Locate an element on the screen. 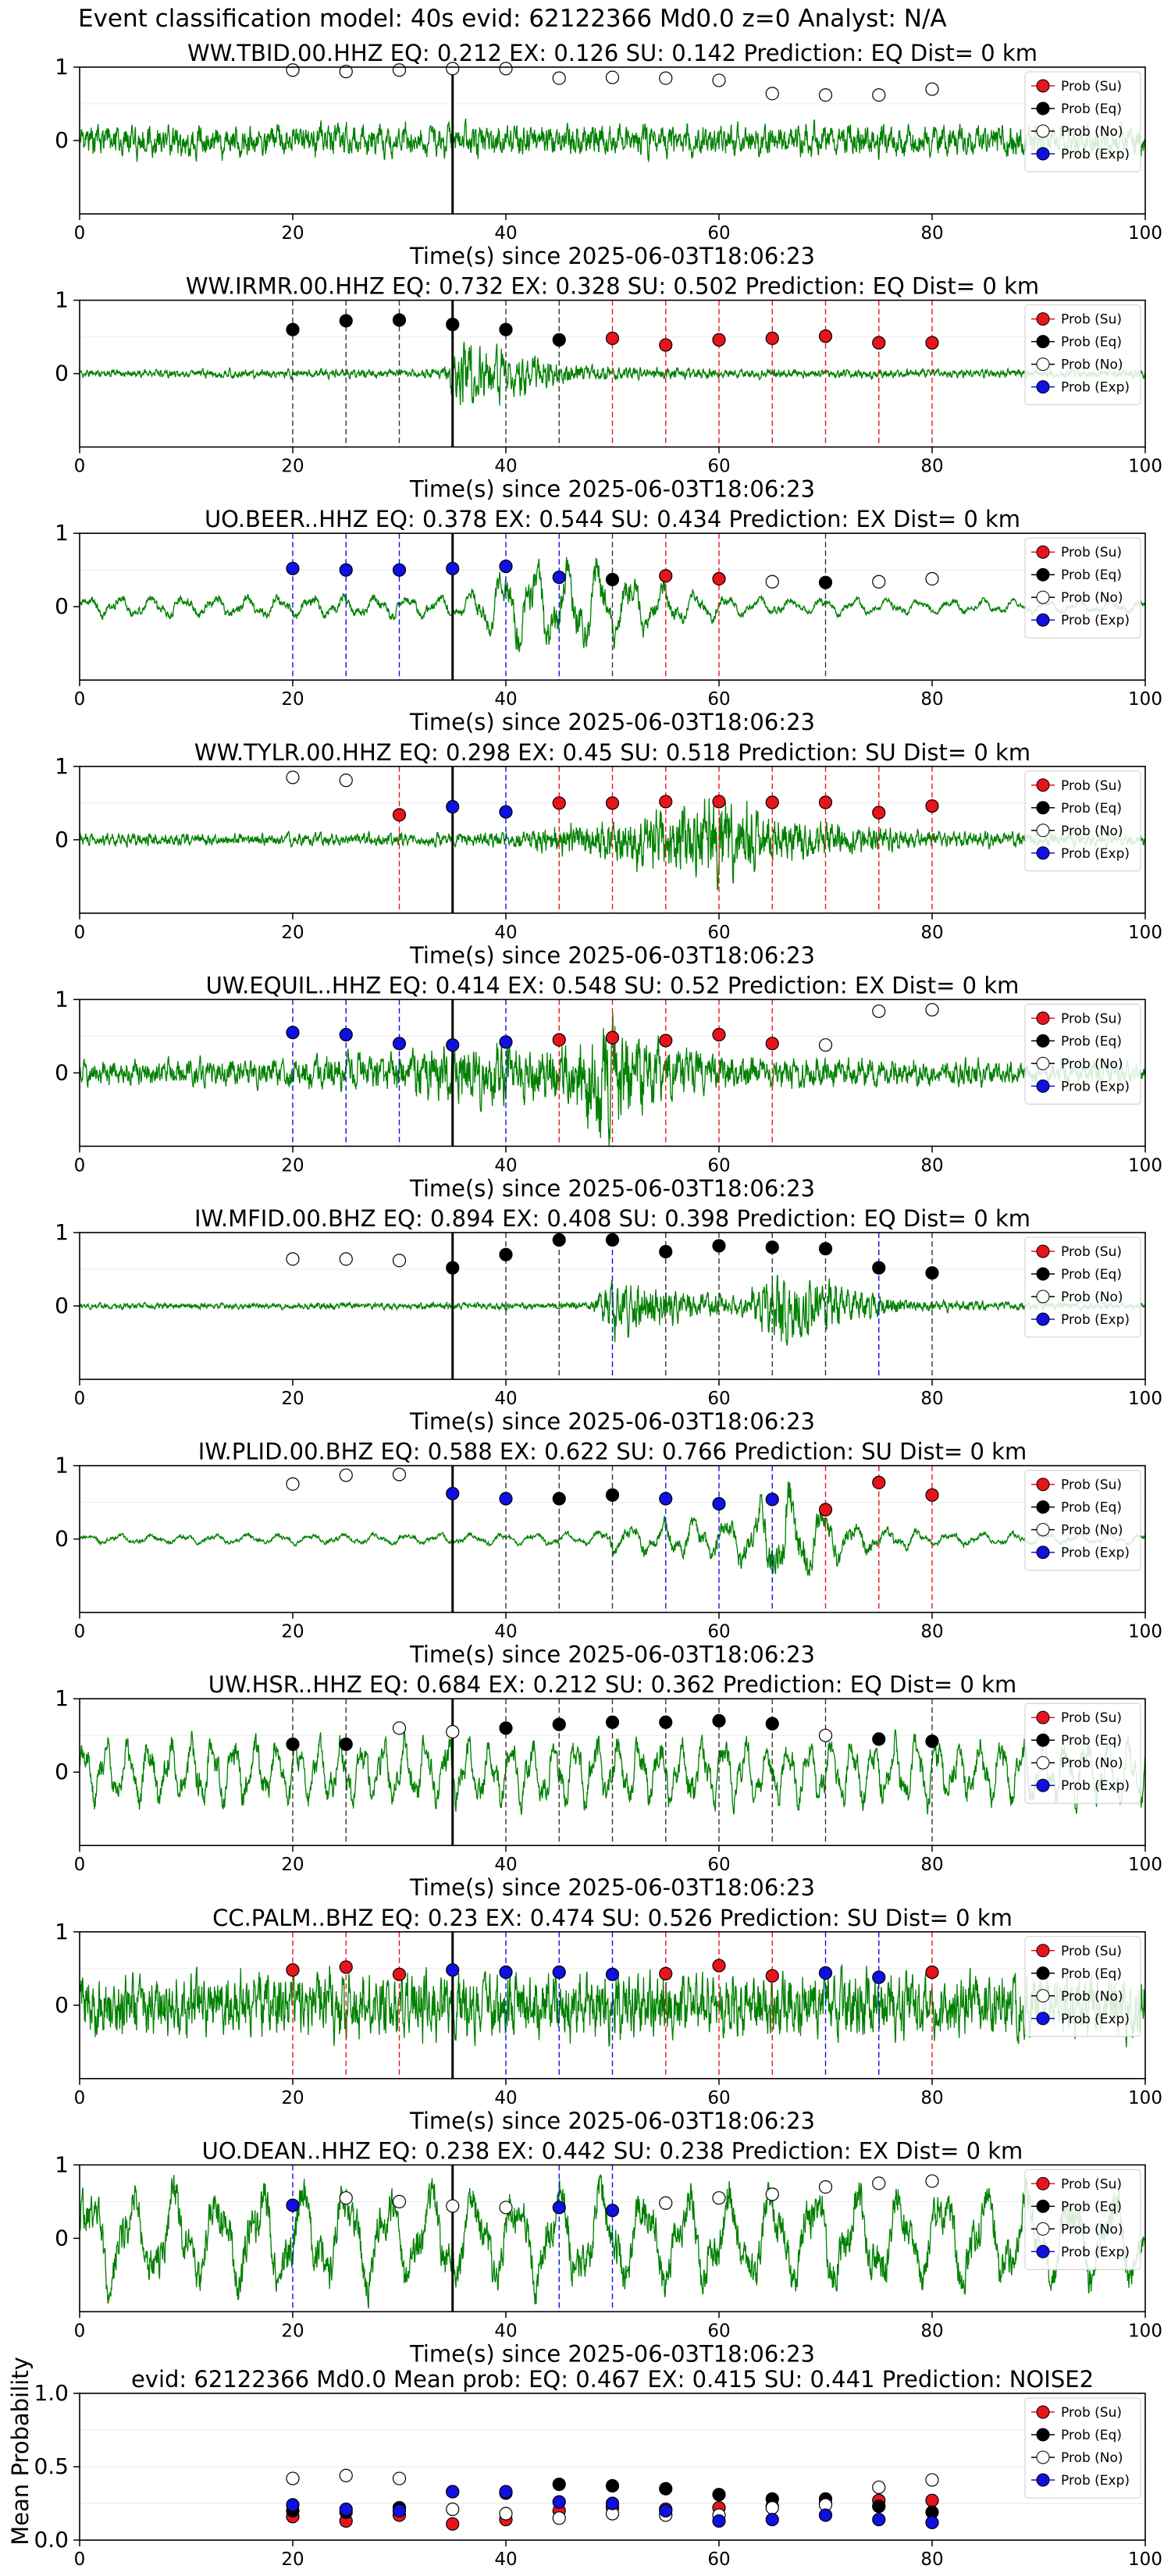  legend-marker-eq is located at coordinates (1043, 1507).